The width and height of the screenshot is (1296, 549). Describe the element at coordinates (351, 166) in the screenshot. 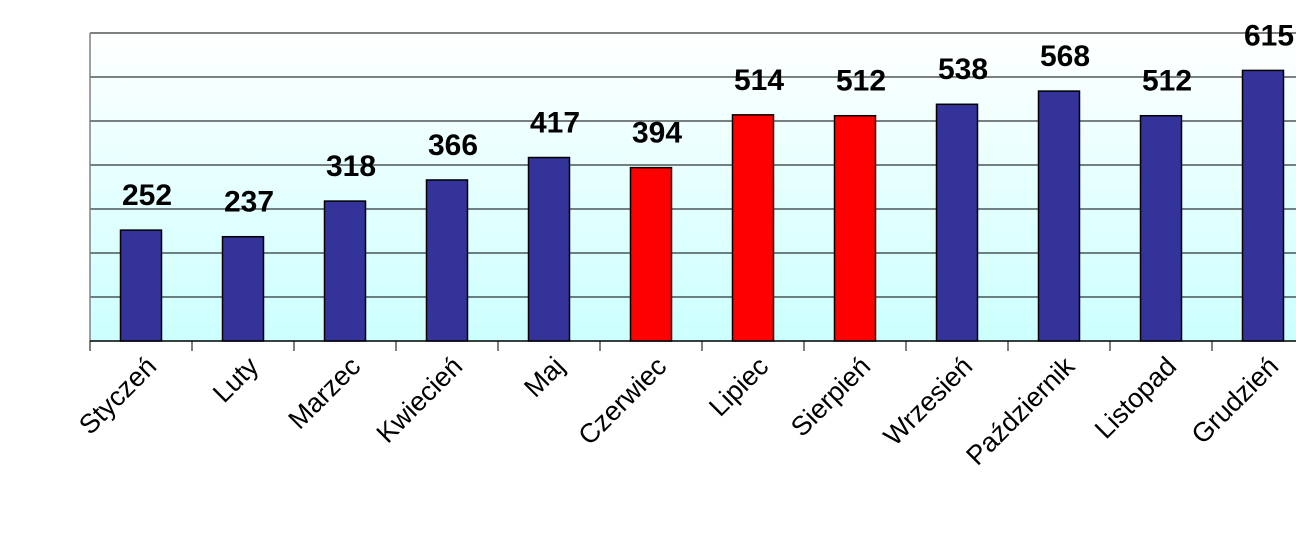

I see `data-label: 318` at that location.